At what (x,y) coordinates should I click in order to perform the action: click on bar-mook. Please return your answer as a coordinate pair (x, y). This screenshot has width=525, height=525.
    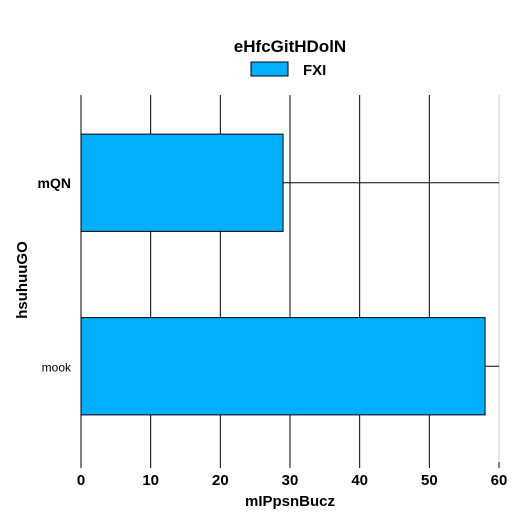
    Looking at the image, I should click on (283, 366).